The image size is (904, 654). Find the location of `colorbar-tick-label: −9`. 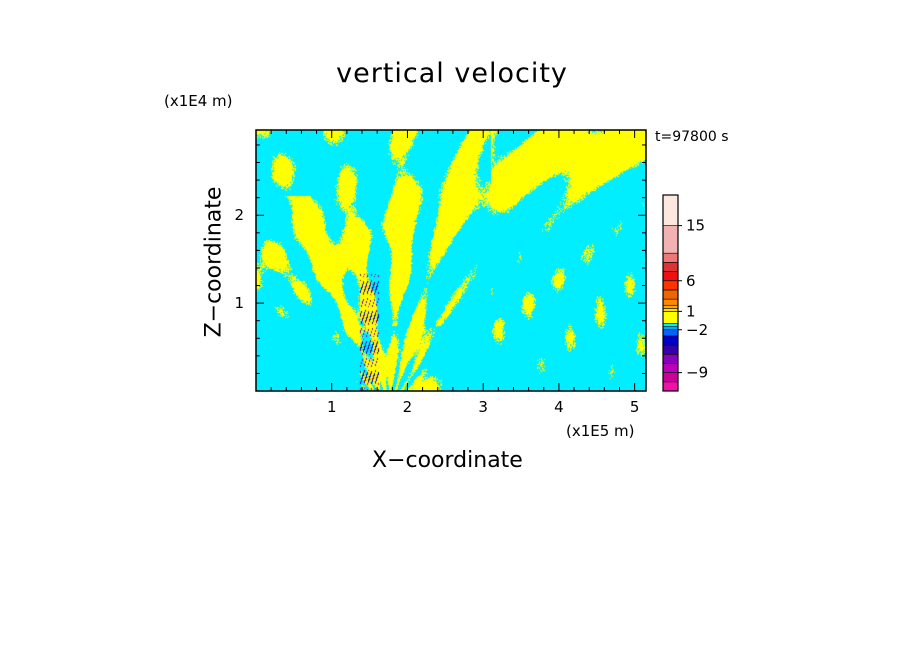

colorbar-tick-label: −9 is located at coordinates (697, 373).